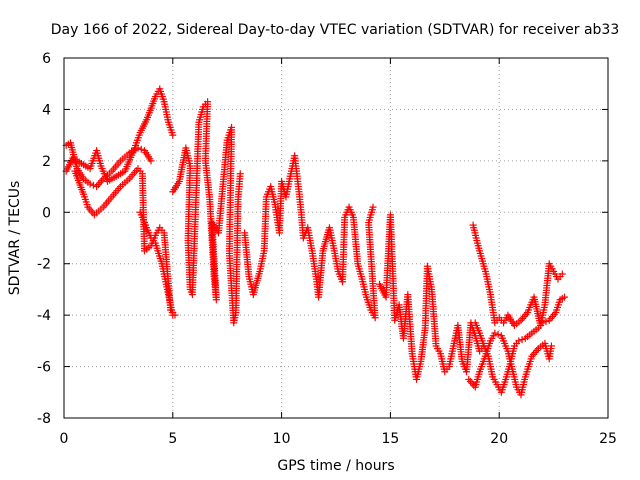 Image resolution: width=640 pixels, height=480 pixels. Describe the element at coordinates (44, 419) in the screenshot. I see `y-tick-label: -8` at that location.